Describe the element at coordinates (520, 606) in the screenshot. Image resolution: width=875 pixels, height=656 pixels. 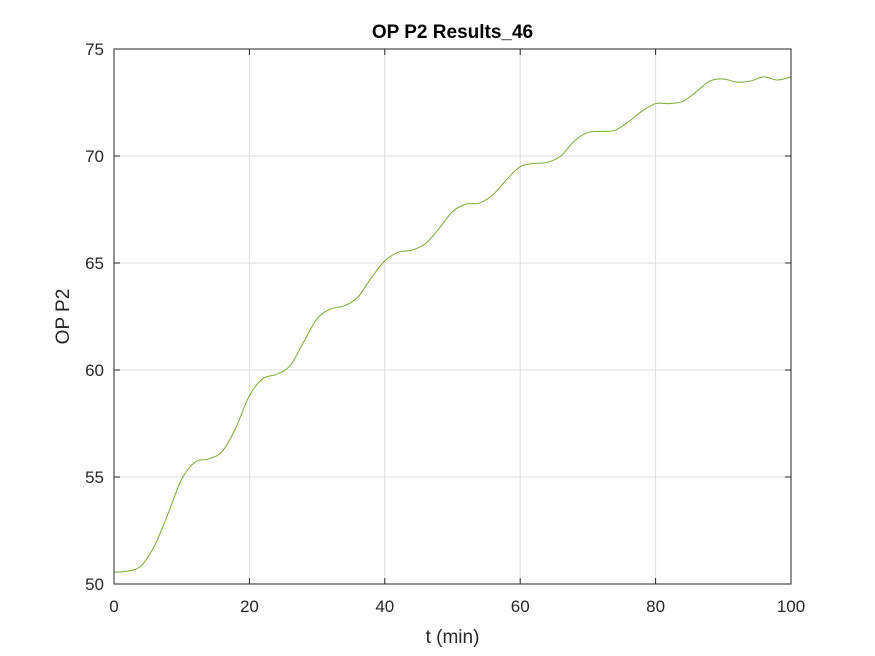
I see `x-tick-label: 60` at that location.